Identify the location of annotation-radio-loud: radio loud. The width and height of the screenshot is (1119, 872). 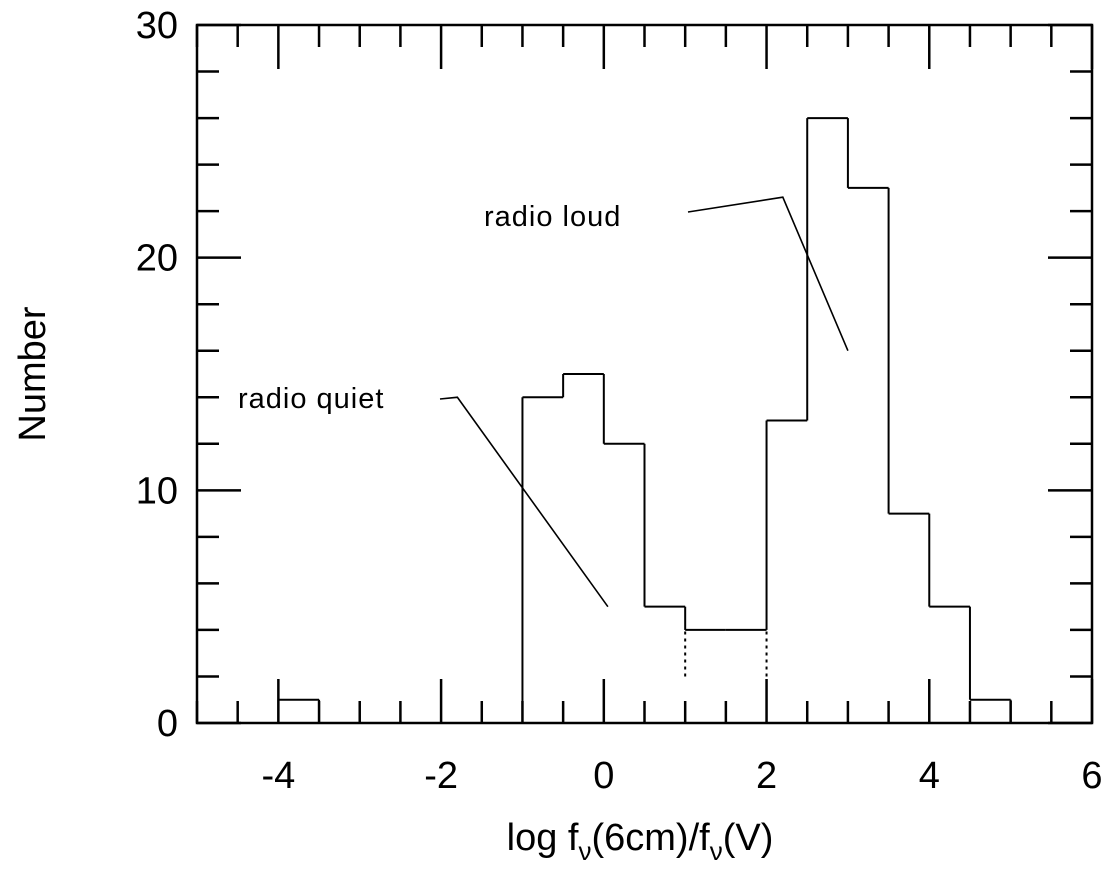
(552, 217).